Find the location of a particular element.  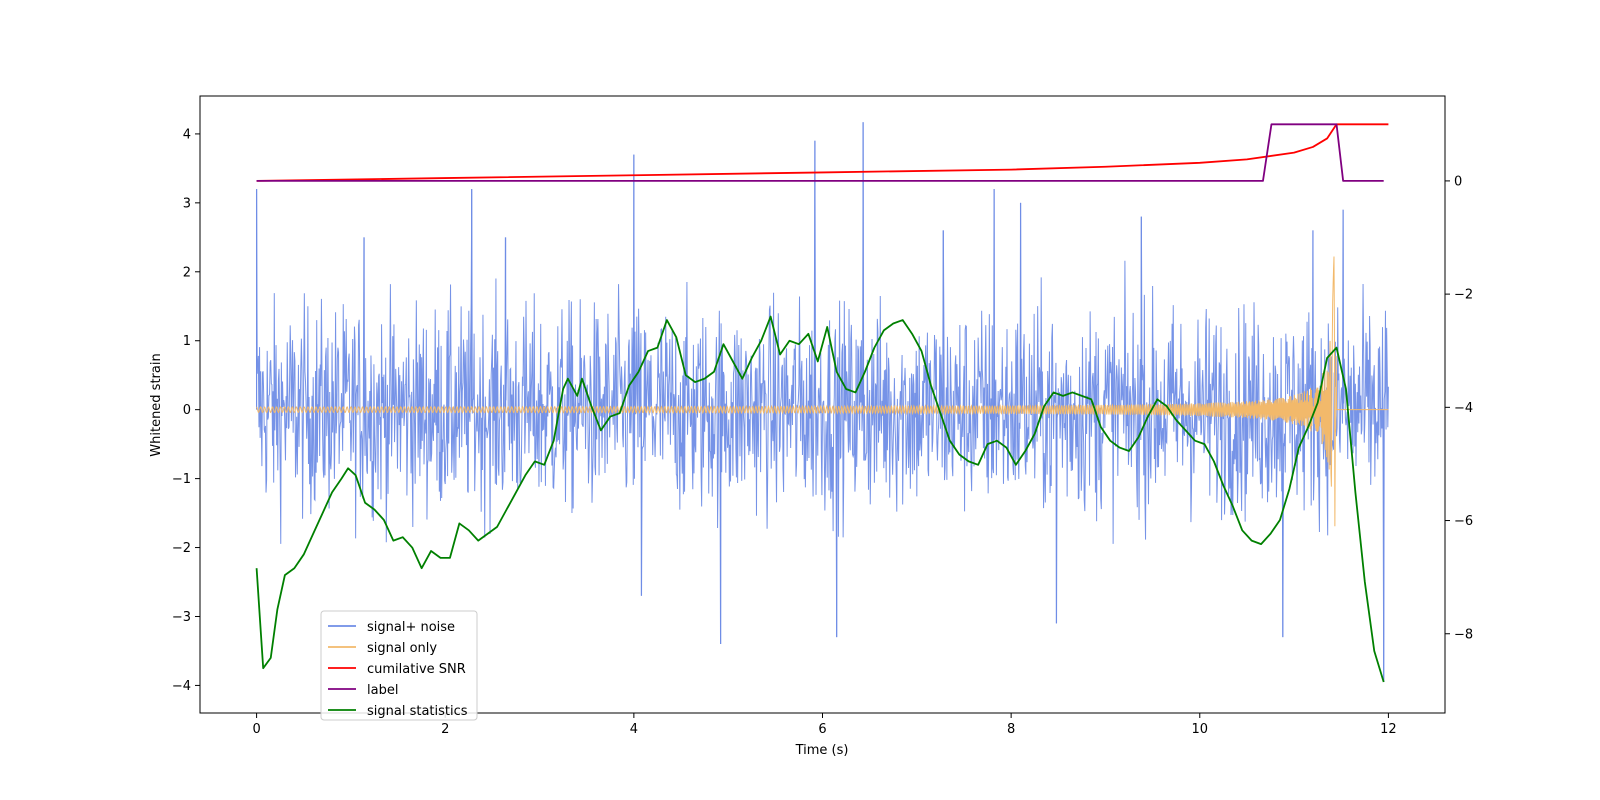

y-tick-label: 4 is located at coordinates (187, 134).